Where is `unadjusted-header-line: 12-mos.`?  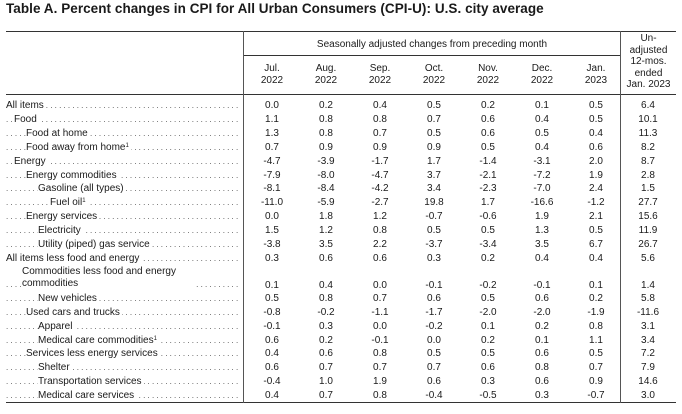
unadjusted-header-line: 12-mos. is located at coordinates (648, 61).